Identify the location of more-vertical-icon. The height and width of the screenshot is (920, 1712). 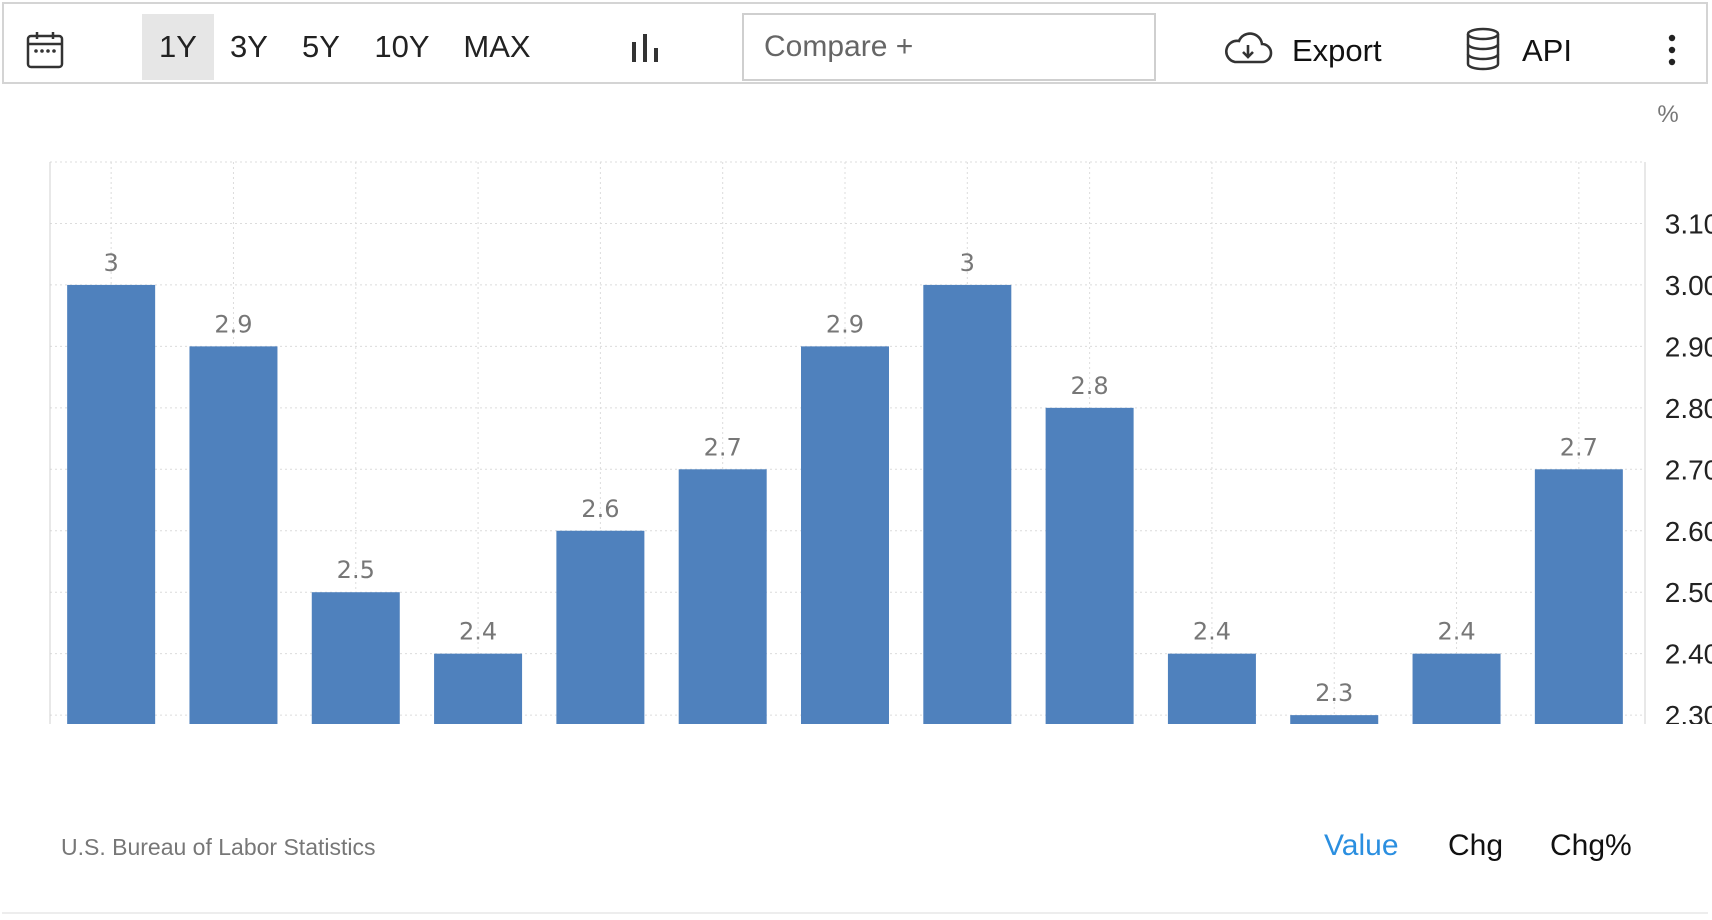
(1672, 50).